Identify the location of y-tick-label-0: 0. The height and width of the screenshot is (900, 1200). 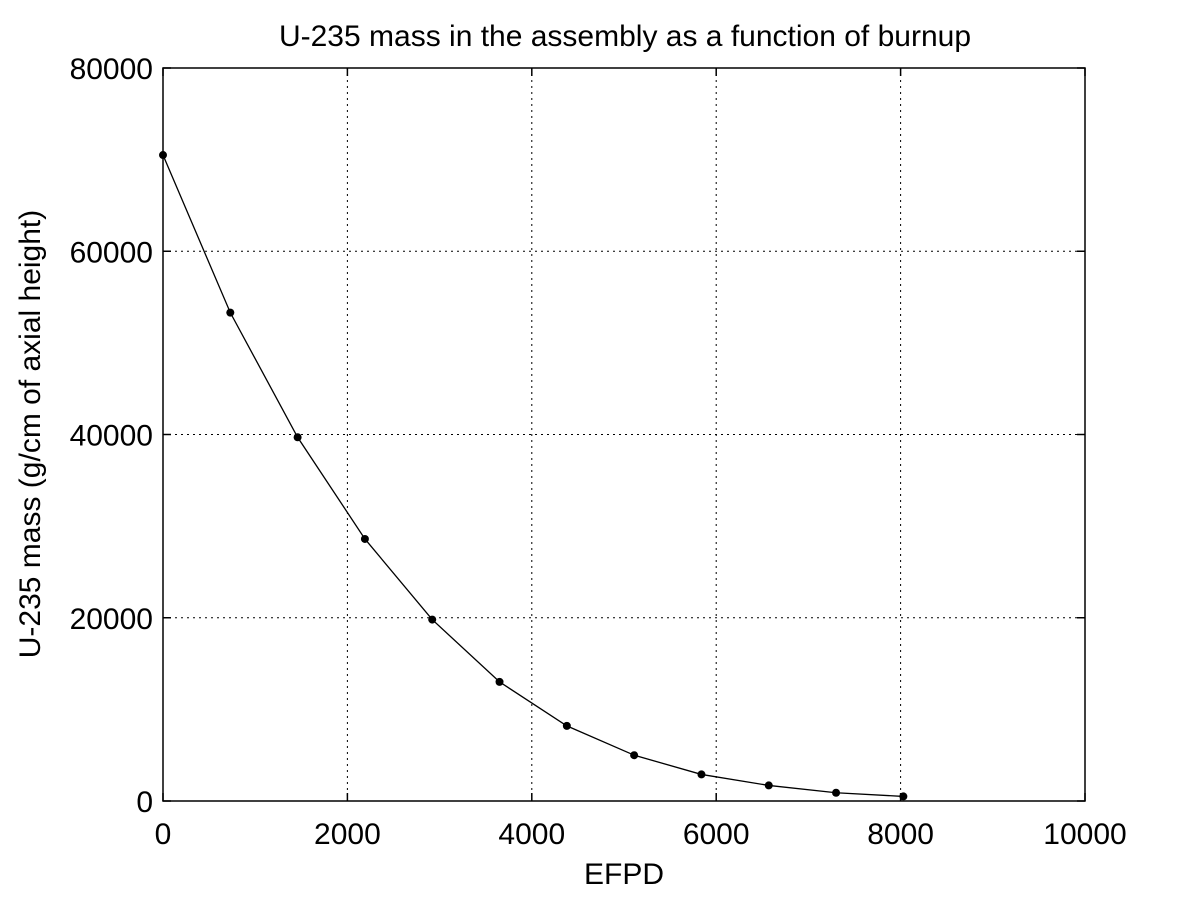
(144, 802).